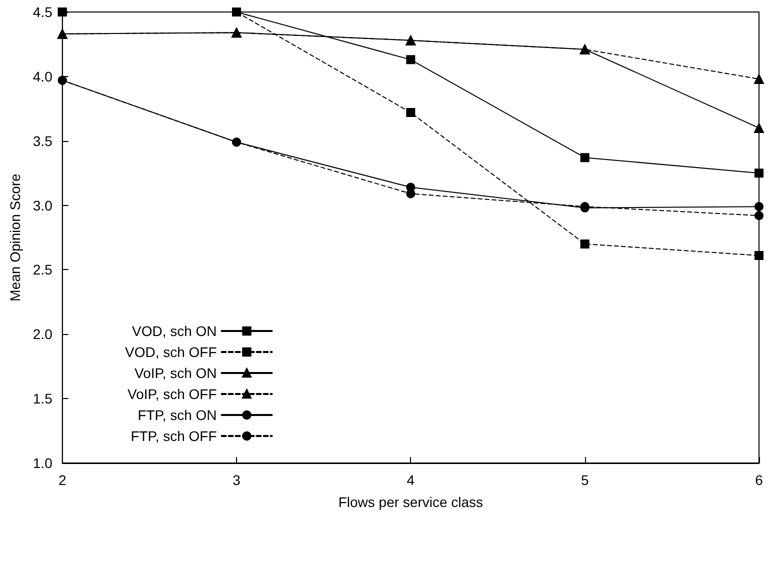 This screenshot has width=771, height=563. What do you see at coordinates (410, 480) in the screenshot?
I see `x-tick-label: 4` at bounding box center [410, 480].